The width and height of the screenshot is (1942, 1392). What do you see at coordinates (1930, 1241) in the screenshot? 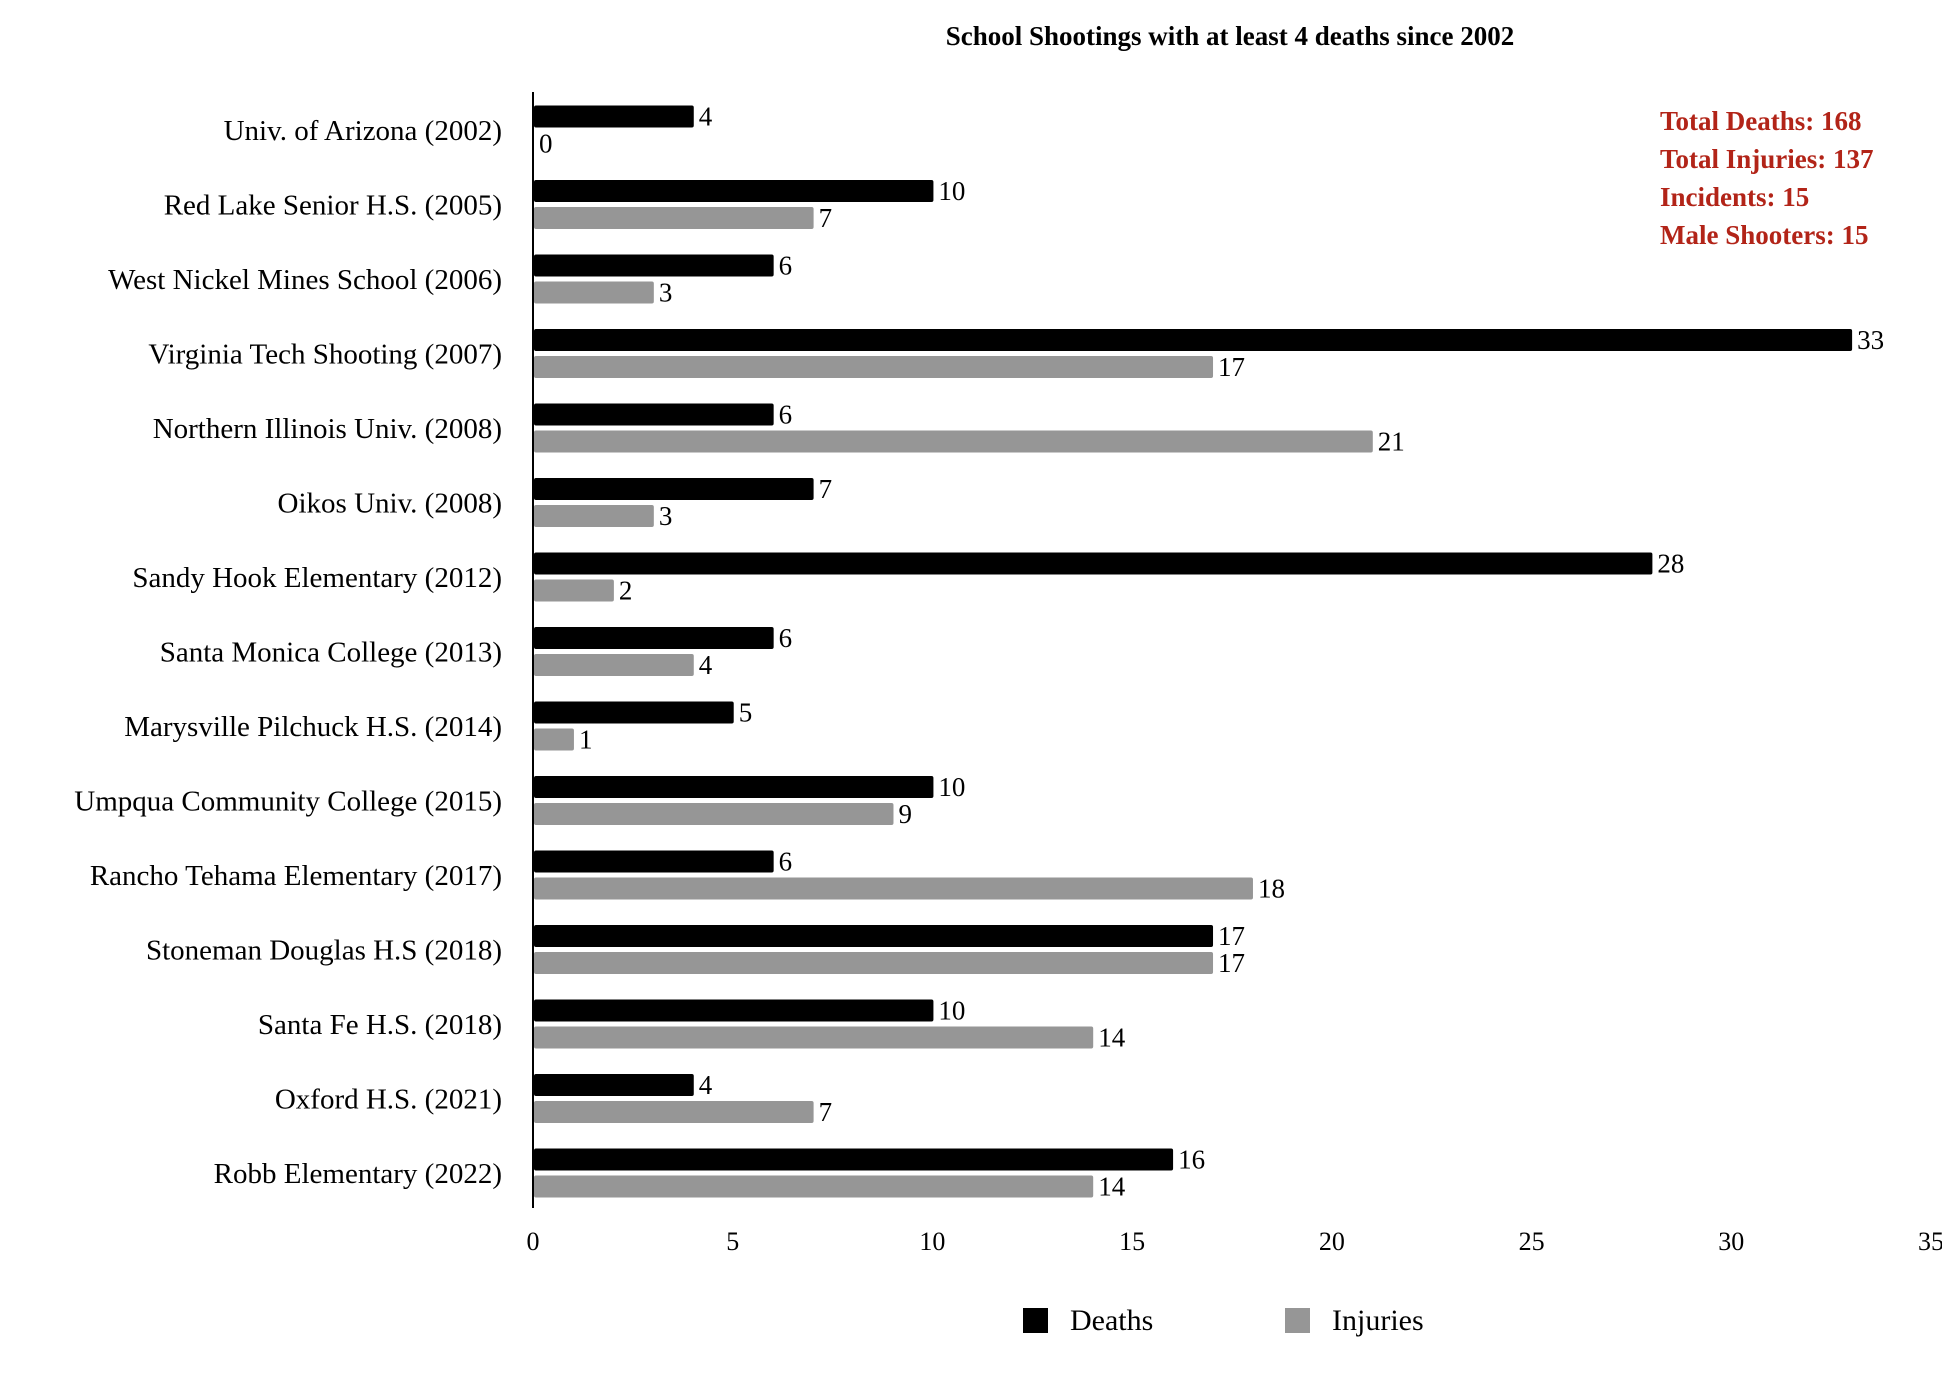
I see `x-tick-label: 35` at bounding box center [1930, 1241].